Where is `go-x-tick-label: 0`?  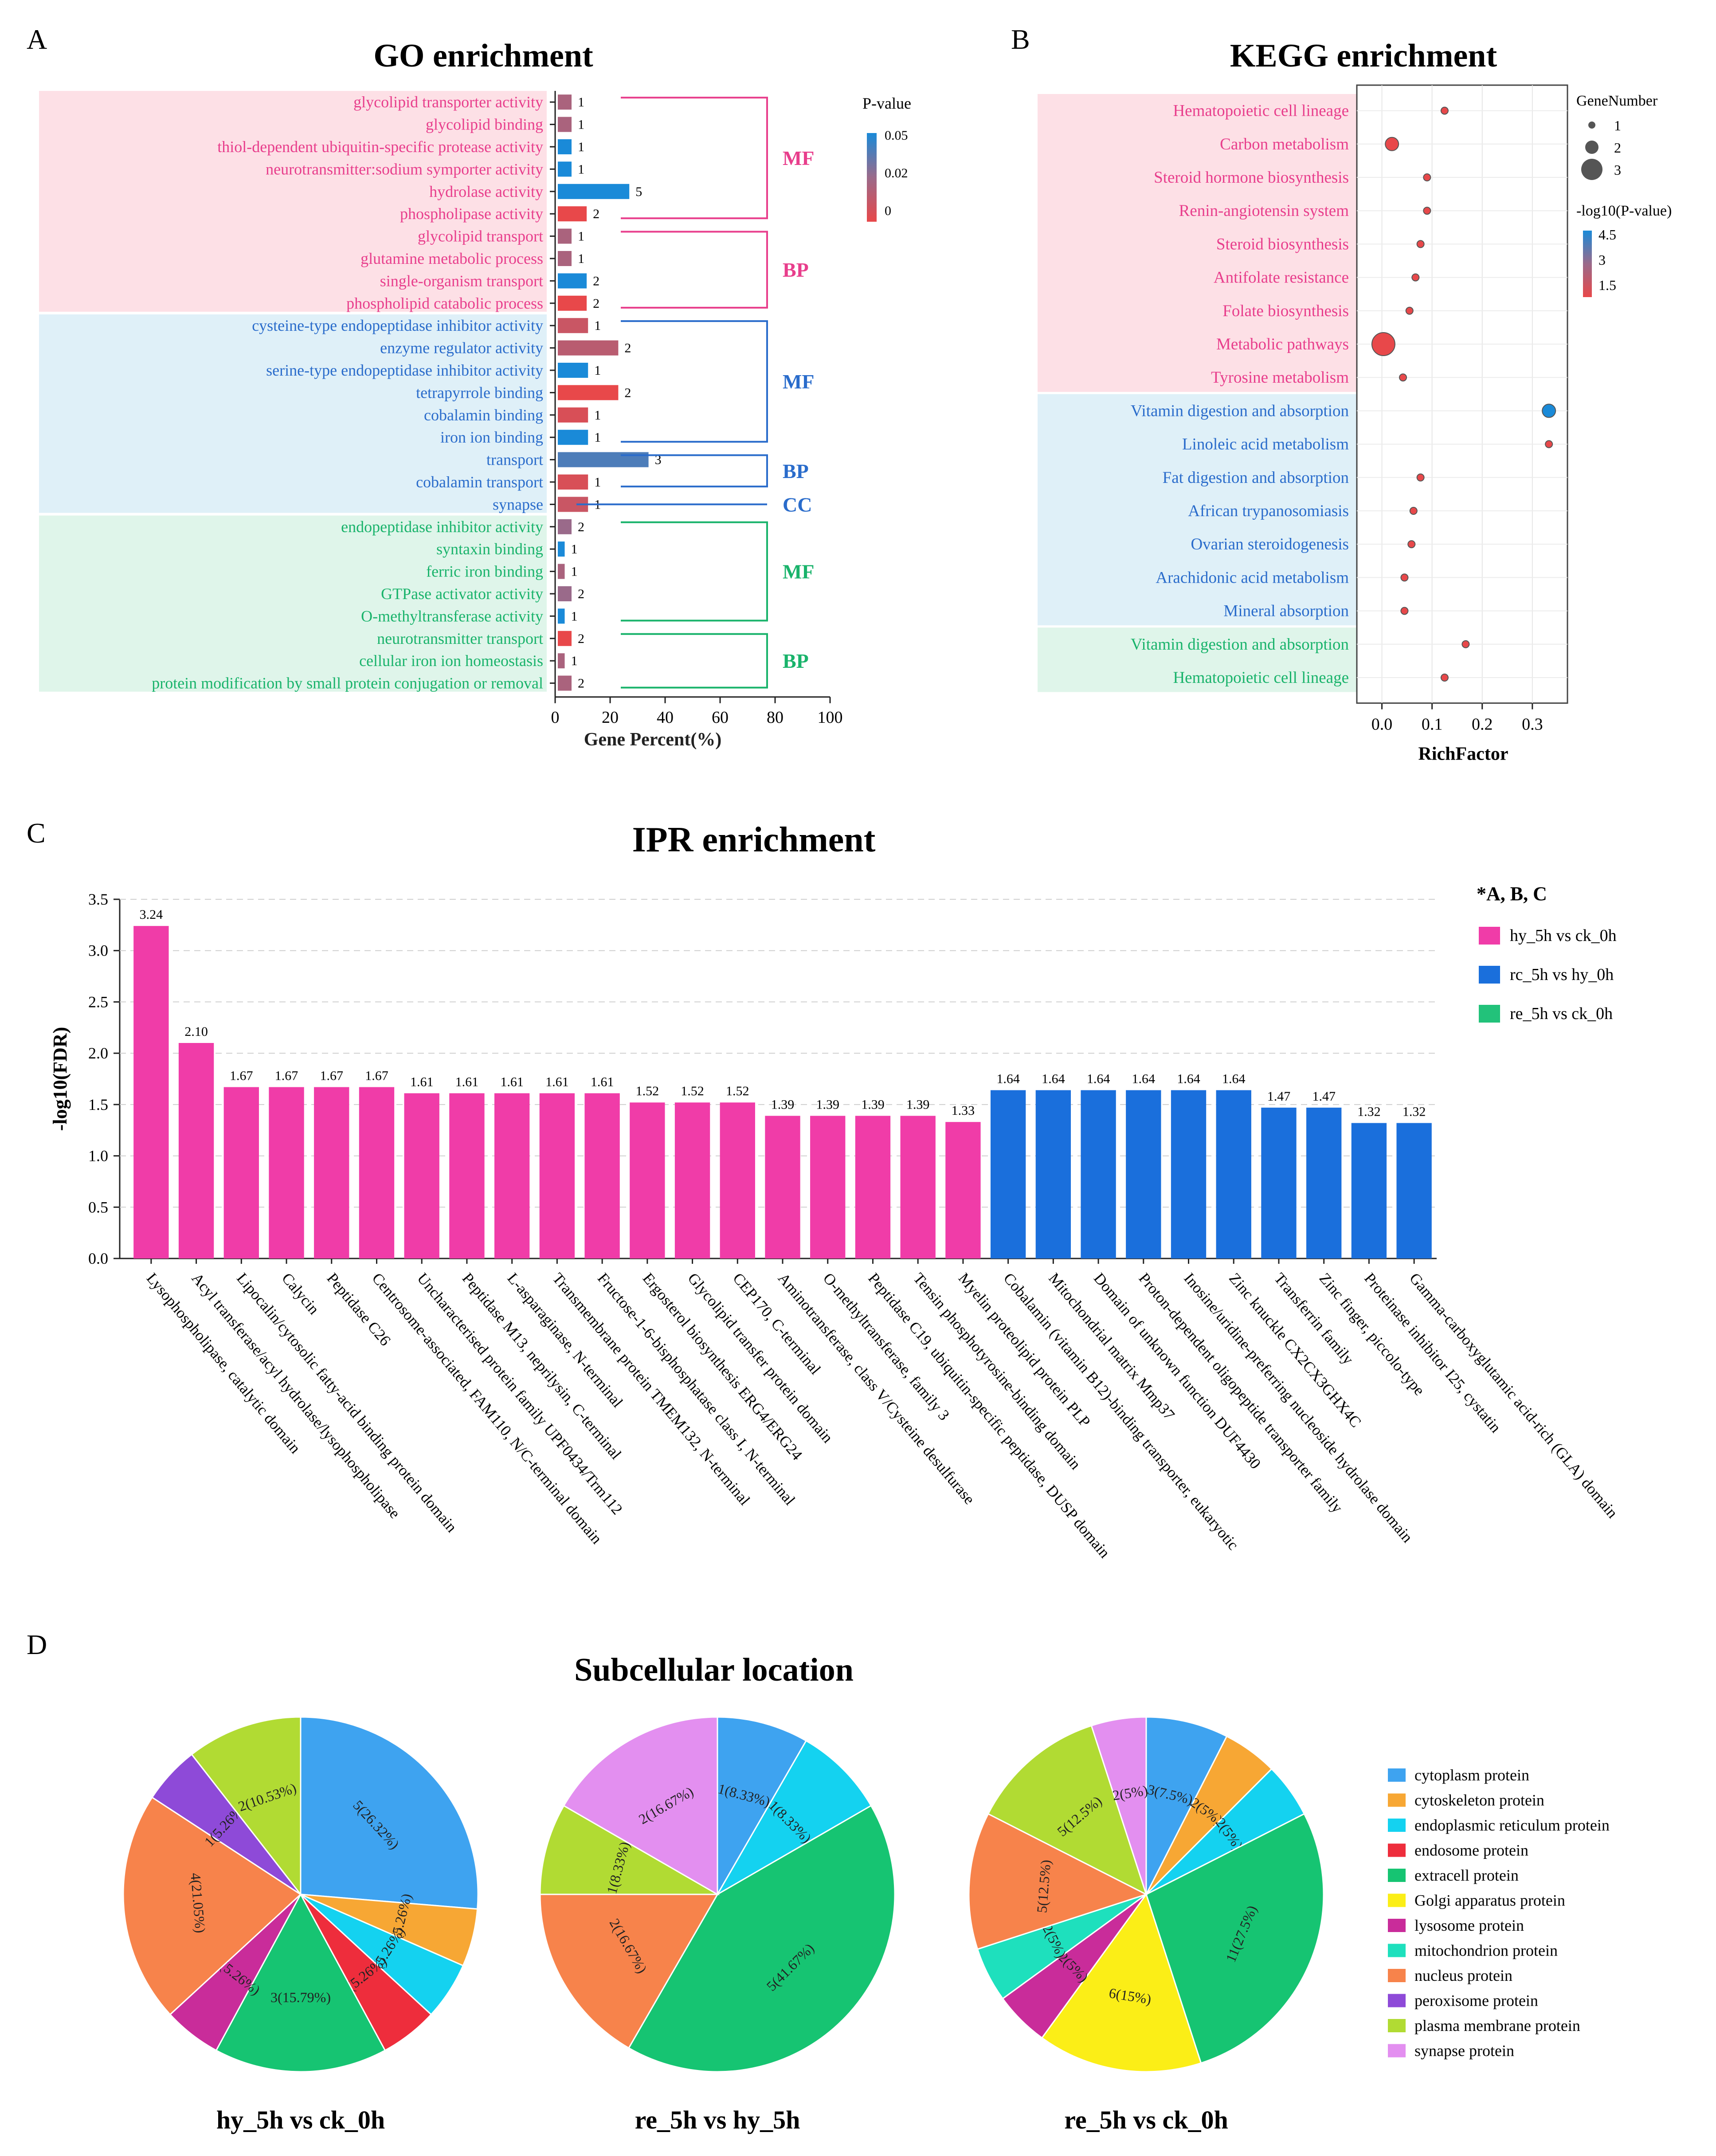
go-x-tick-label: 0 is located at coordinates (556, 717).